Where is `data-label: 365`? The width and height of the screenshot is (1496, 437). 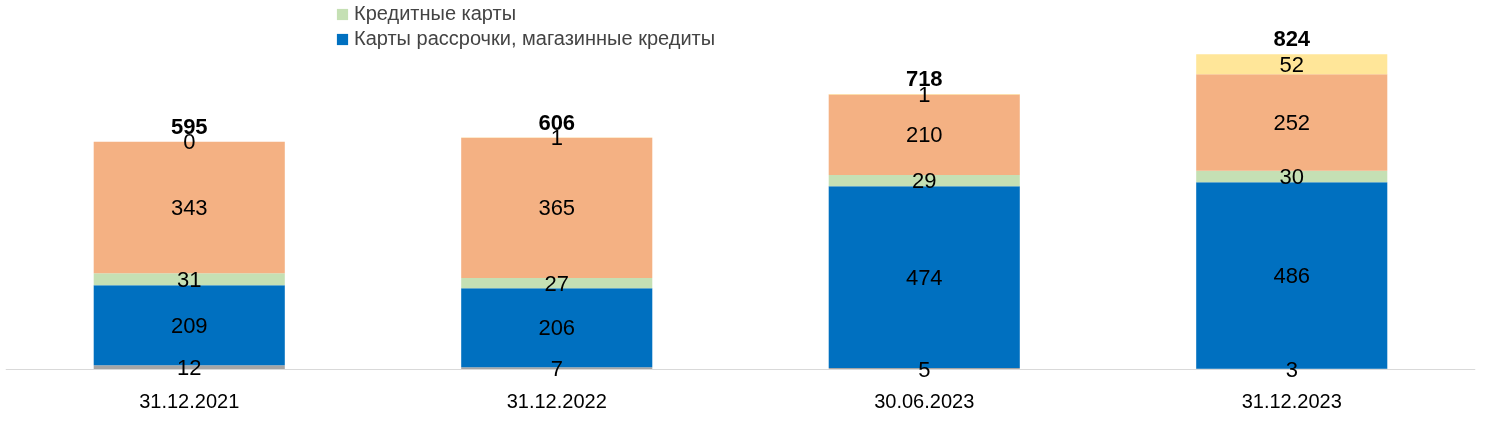
data-label: 365 is located at coordinates (557, 208).